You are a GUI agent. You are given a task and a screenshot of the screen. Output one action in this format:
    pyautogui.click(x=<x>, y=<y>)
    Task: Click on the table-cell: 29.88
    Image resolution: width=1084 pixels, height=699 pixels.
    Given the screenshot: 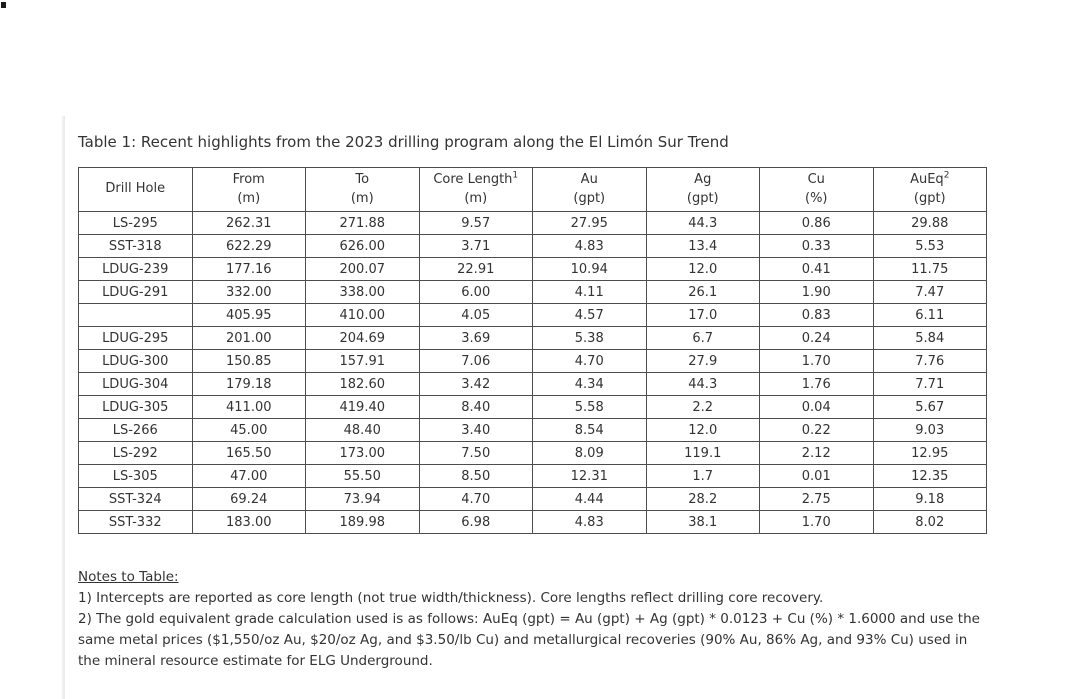 What is the action you would take?
    pyautogui.click(x=929, y=223)
    